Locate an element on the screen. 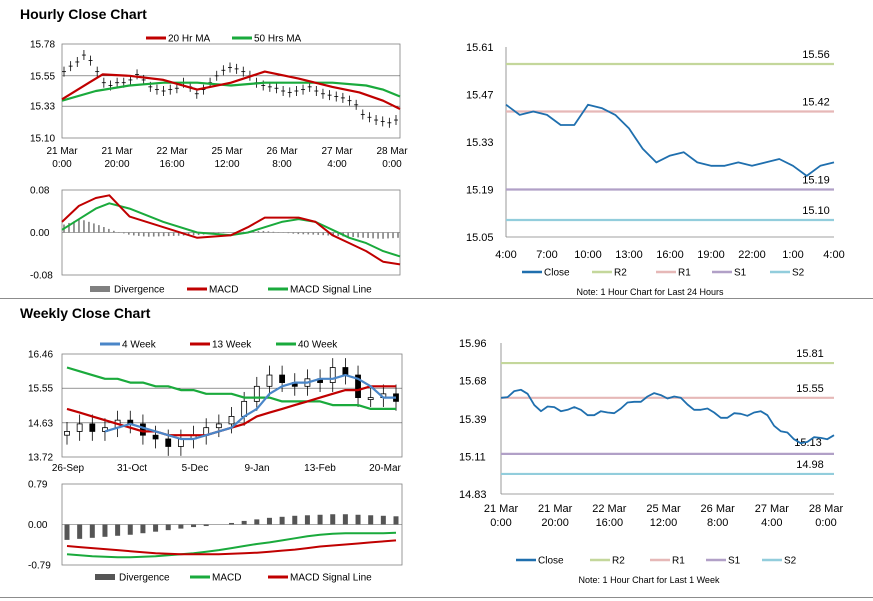  weekly-close-line is located at coordinates (667, 416).